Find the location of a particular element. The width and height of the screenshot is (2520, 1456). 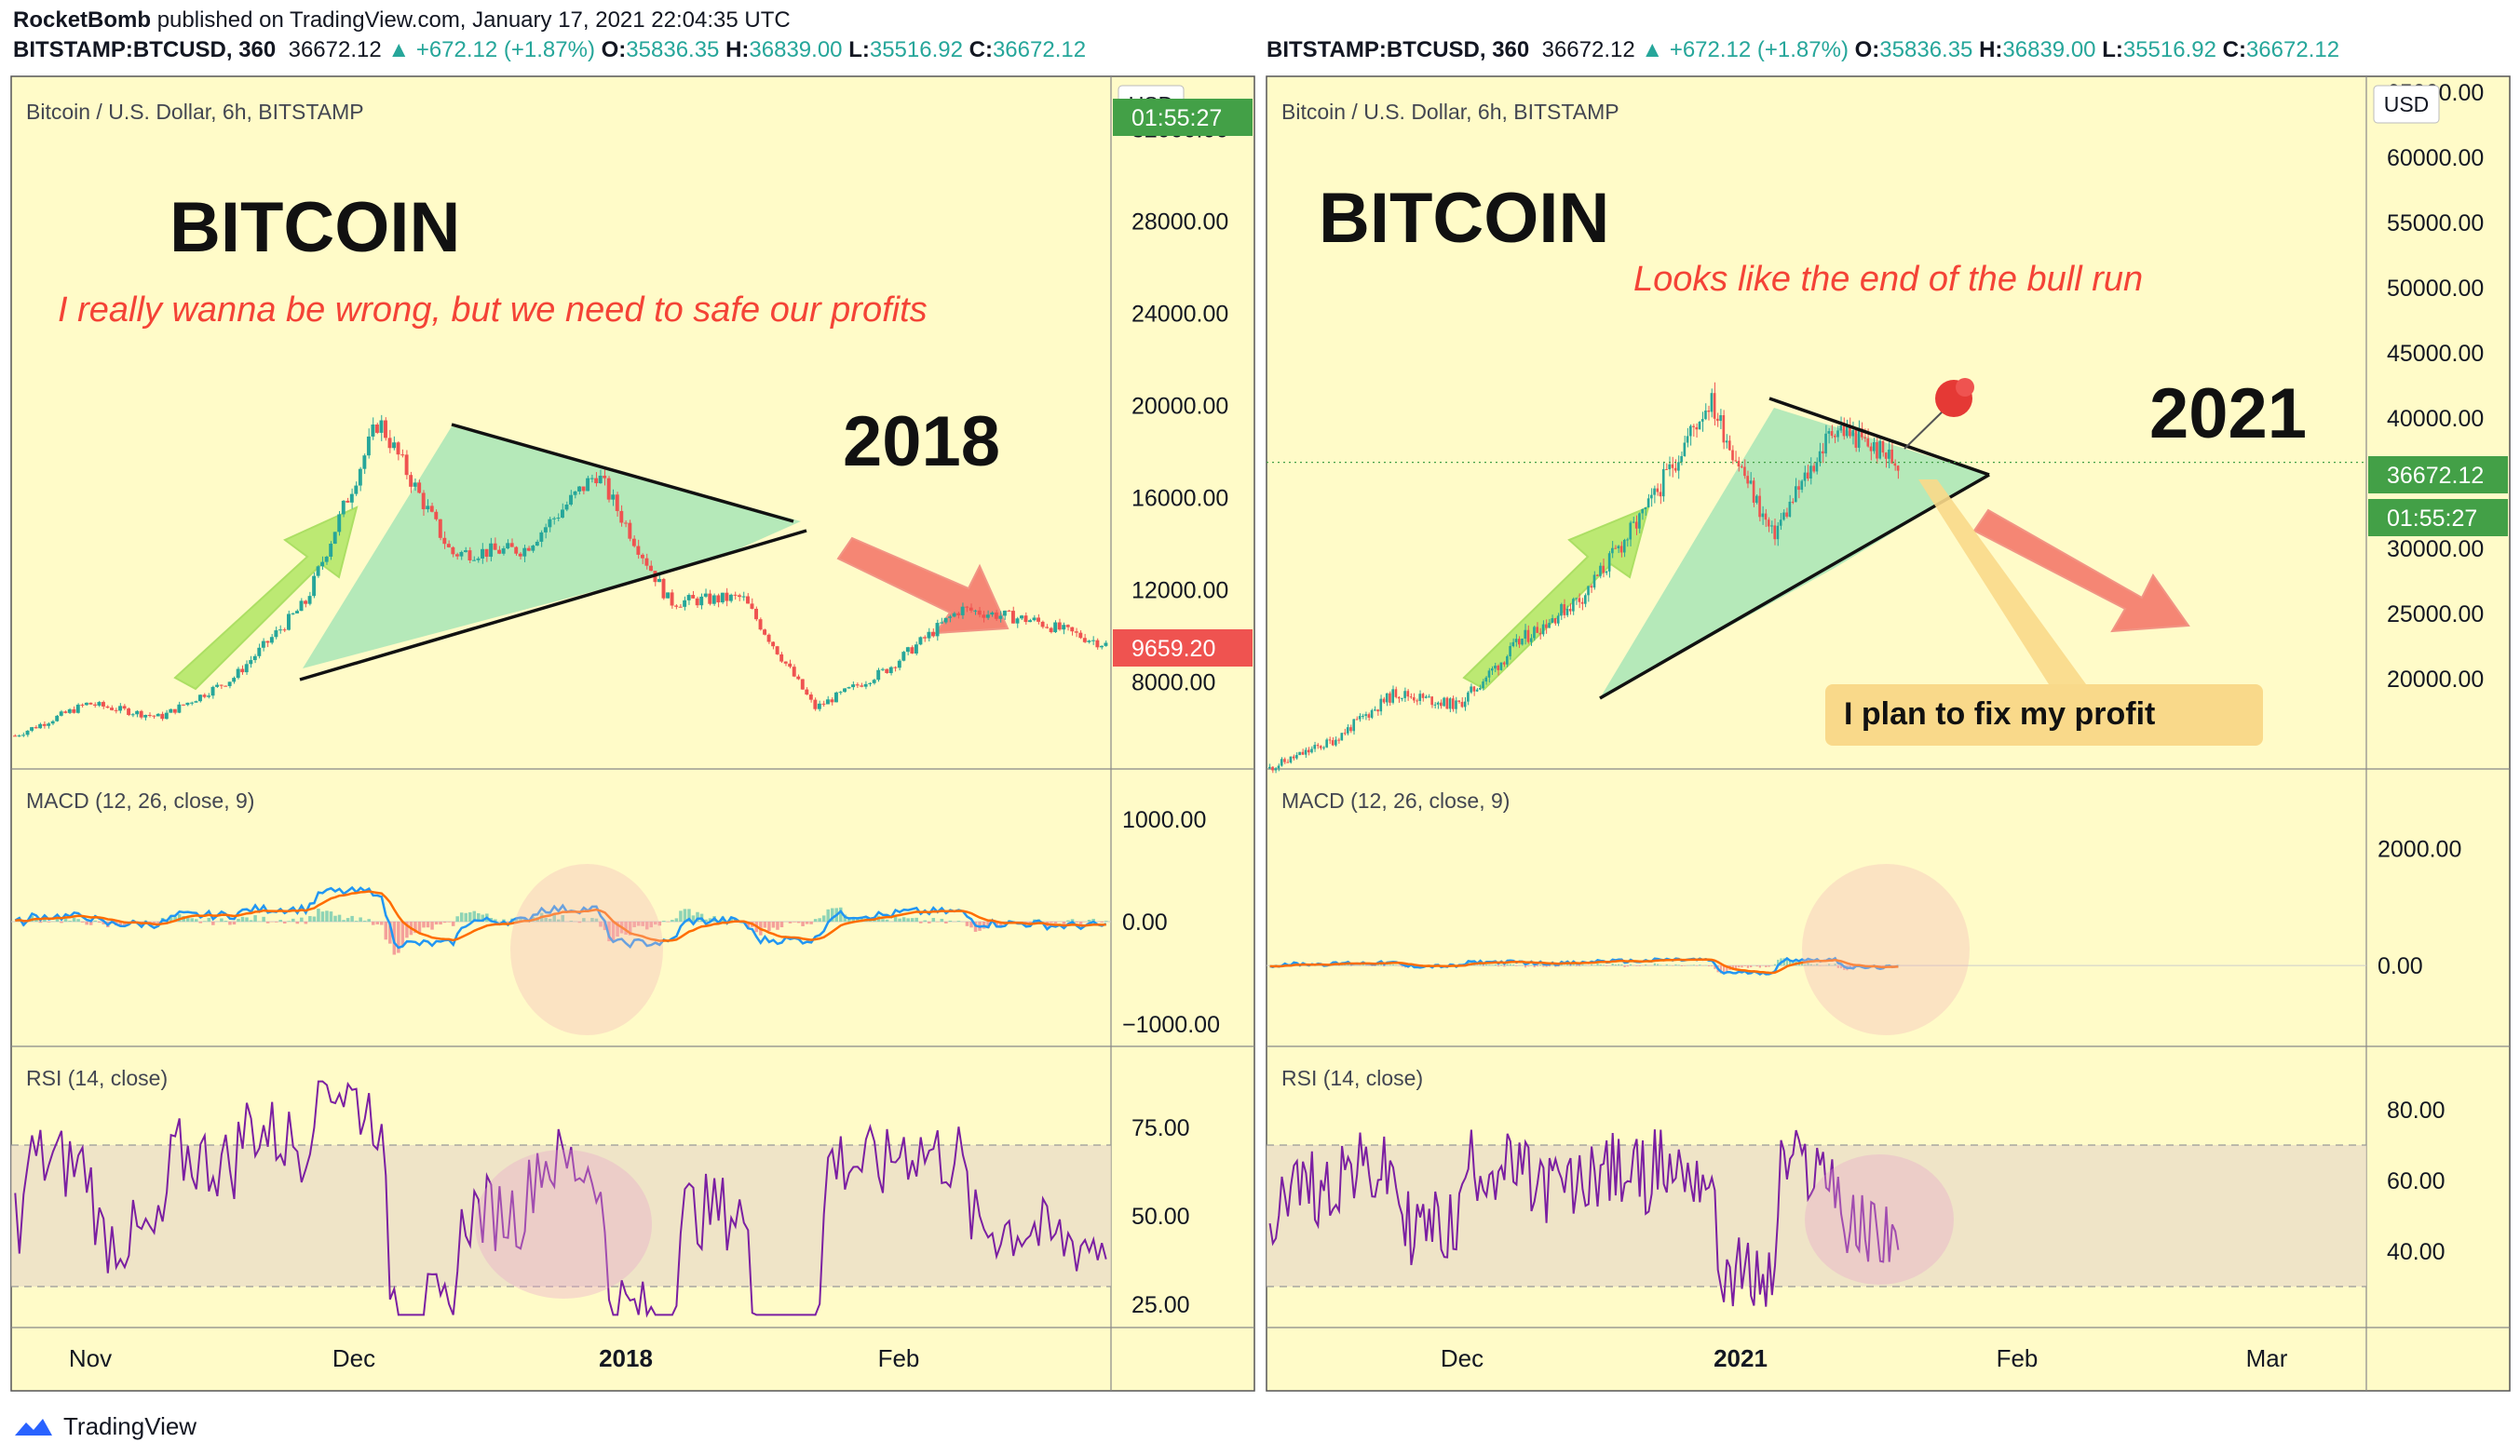

time-tick: Dec is located at coordinates (353, 1358).